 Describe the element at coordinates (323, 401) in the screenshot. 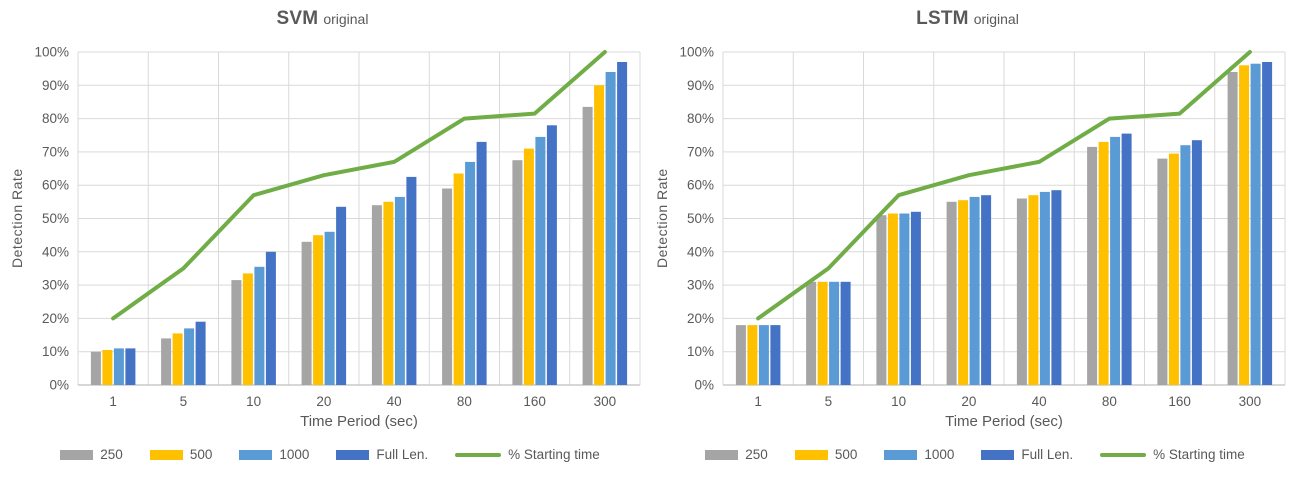

I see `x-tick-label: 20` at that location.